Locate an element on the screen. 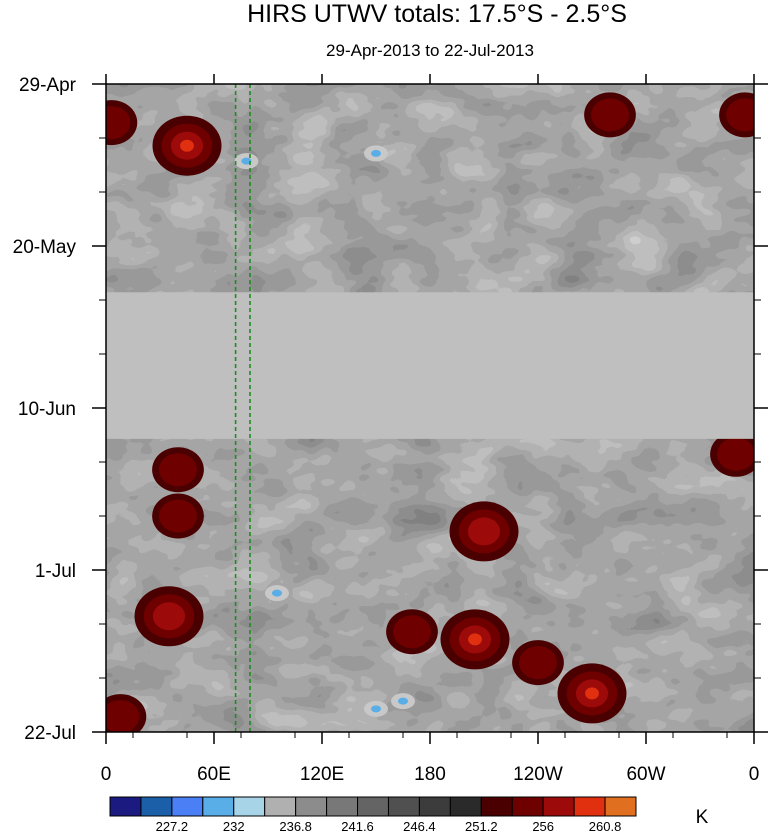 The height and width of the screenshot is (834, 774). colorbar-label: 227.2 is located at coordinates (172, 826).